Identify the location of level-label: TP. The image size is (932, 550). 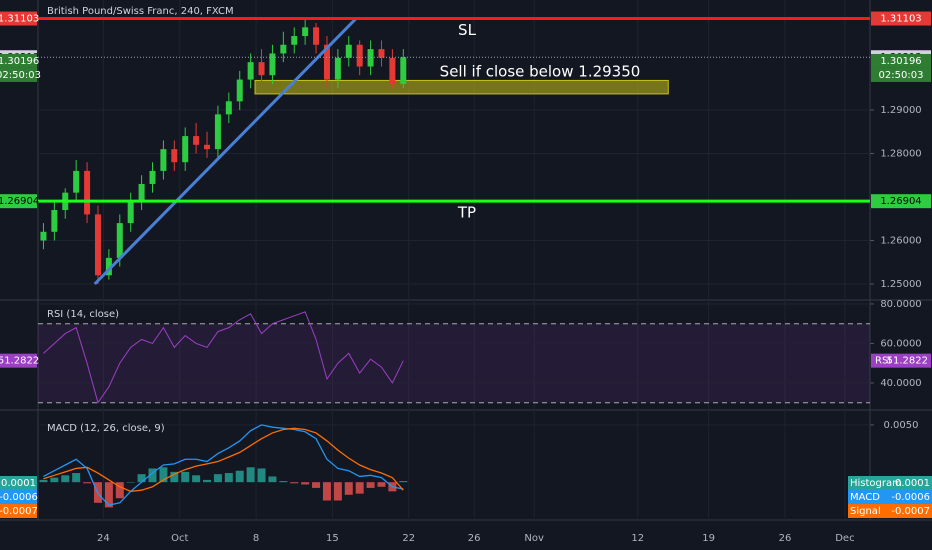
(466, 213).